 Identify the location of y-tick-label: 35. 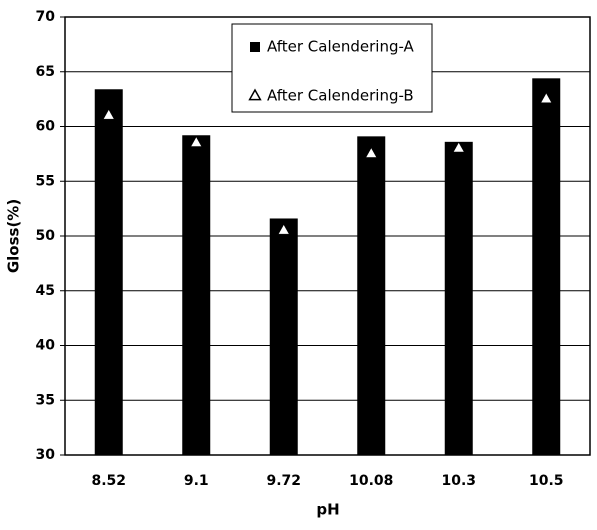
(45, 400).